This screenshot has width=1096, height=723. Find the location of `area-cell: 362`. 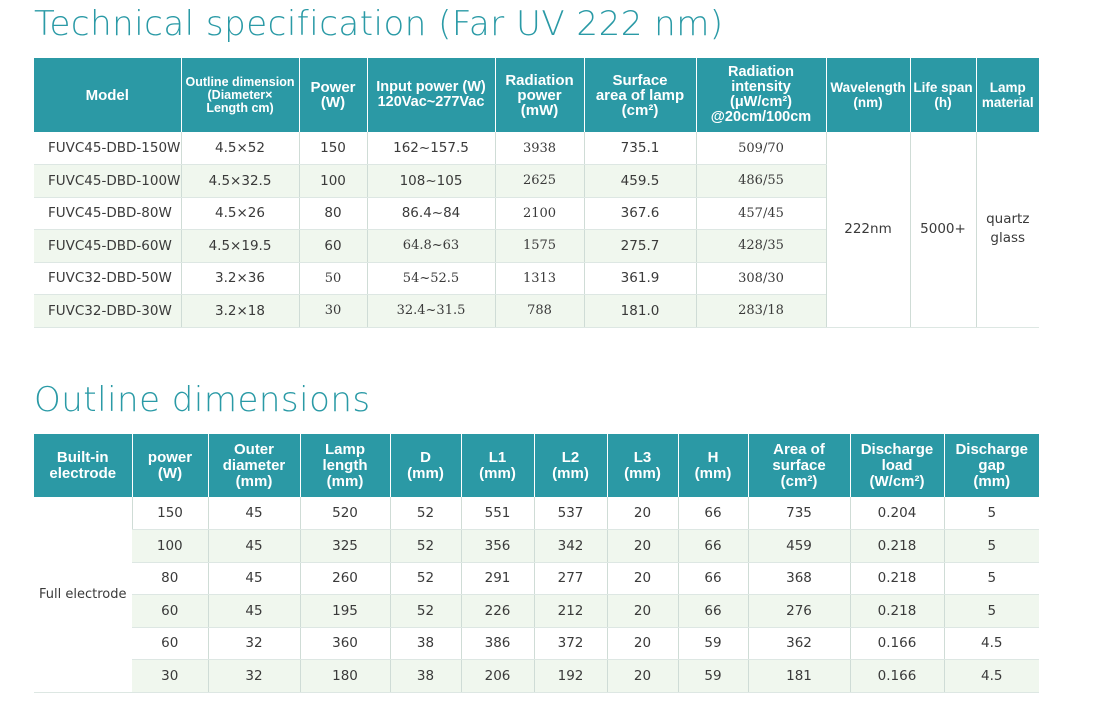

area-cell: 362 is located at coordinates (798, 643).